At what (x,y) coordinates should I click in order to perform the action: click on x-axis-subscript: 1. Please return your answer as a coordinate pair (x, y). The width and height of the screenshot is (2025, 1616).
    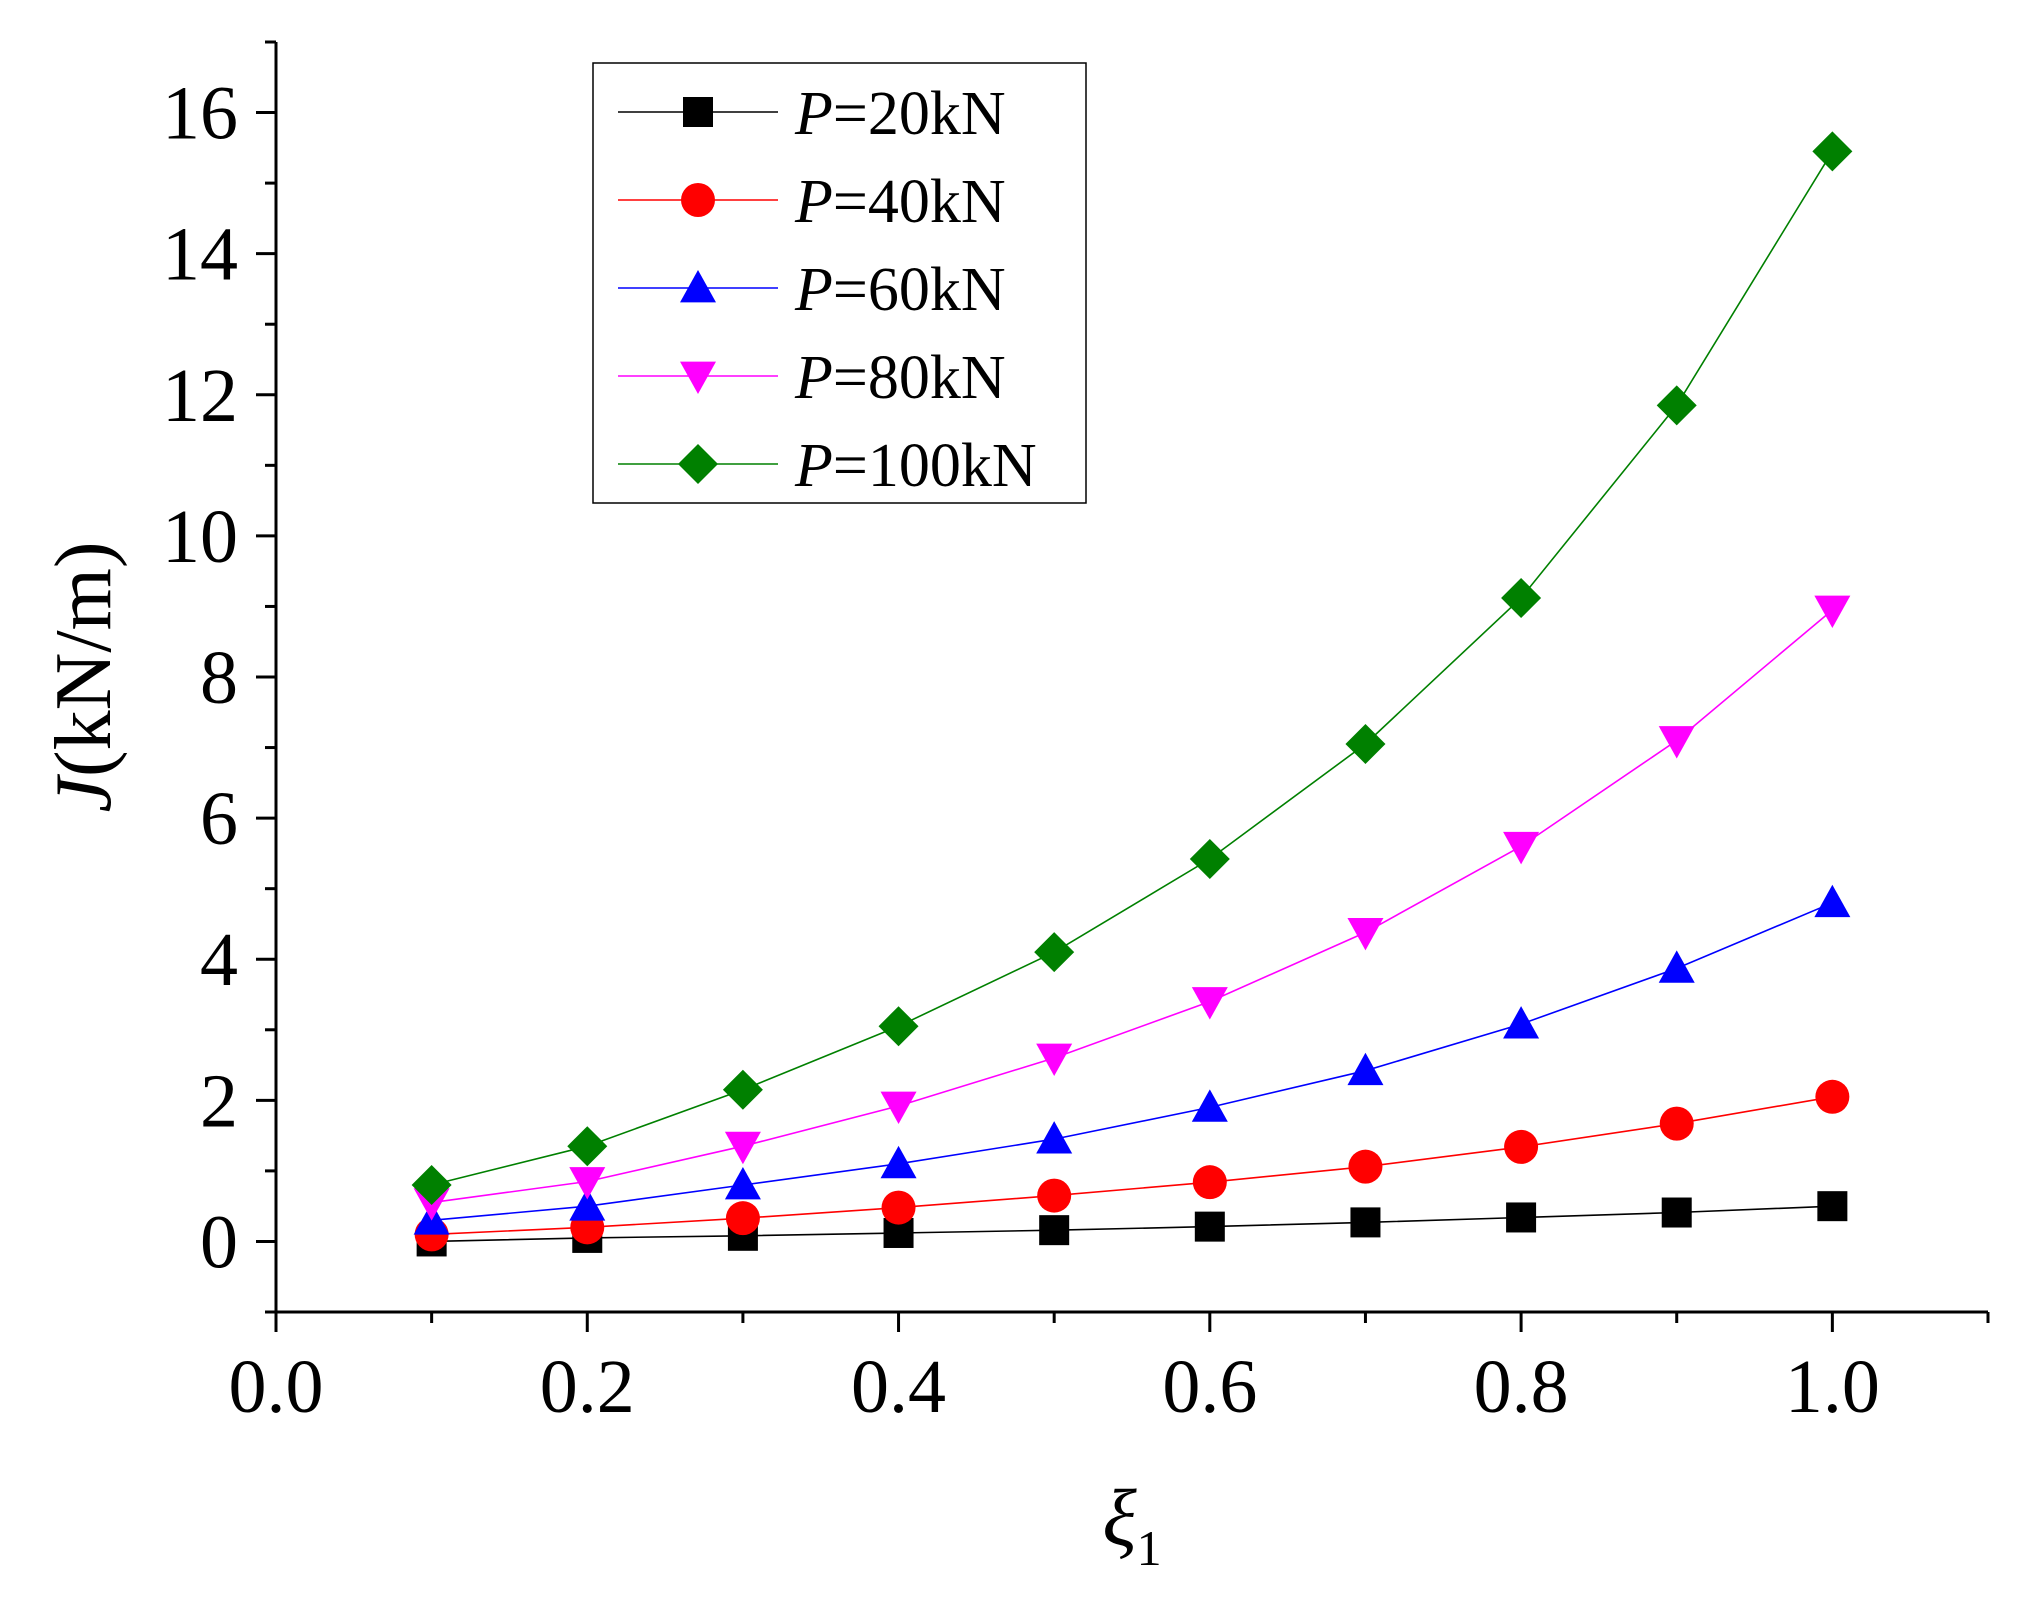
    Looking at the image, I should click on (1149, 1548).